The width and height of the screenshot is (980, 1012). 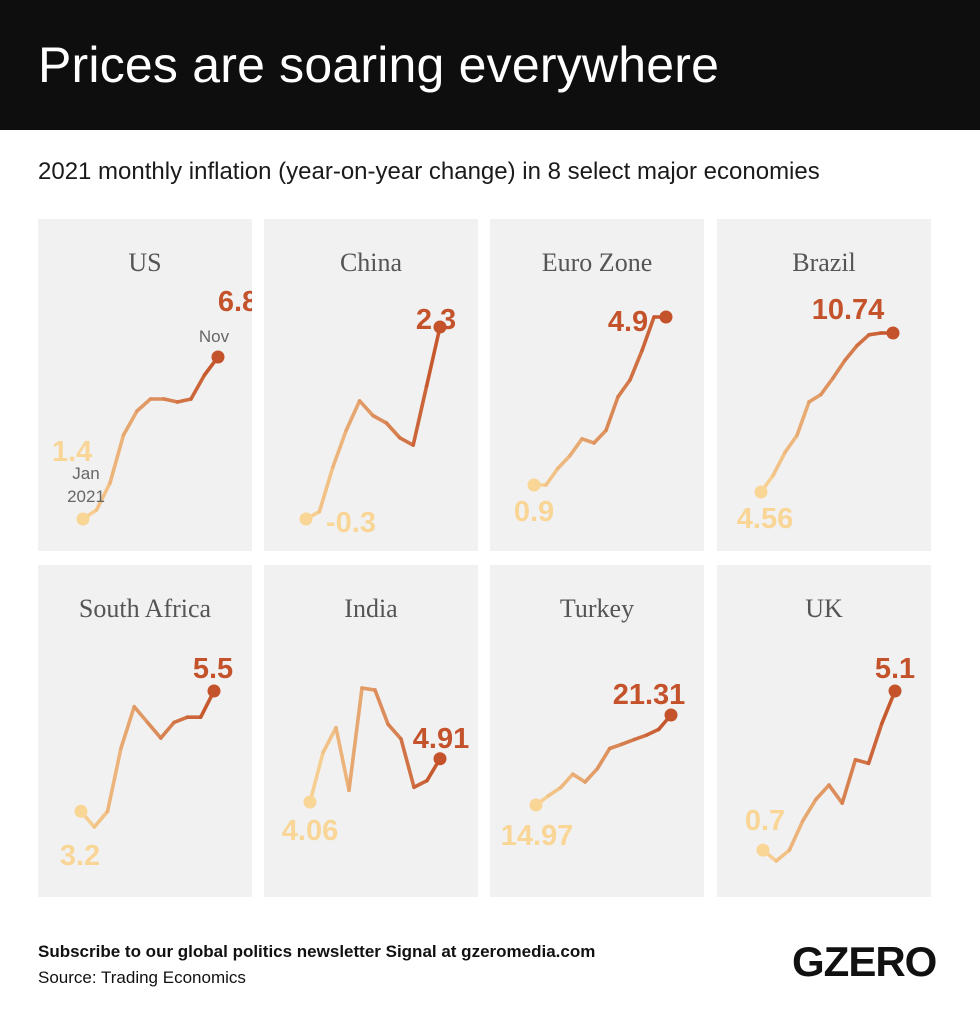 I want to click on header-banner: Prices are soaring everywhere, so click(x=490, y=65).